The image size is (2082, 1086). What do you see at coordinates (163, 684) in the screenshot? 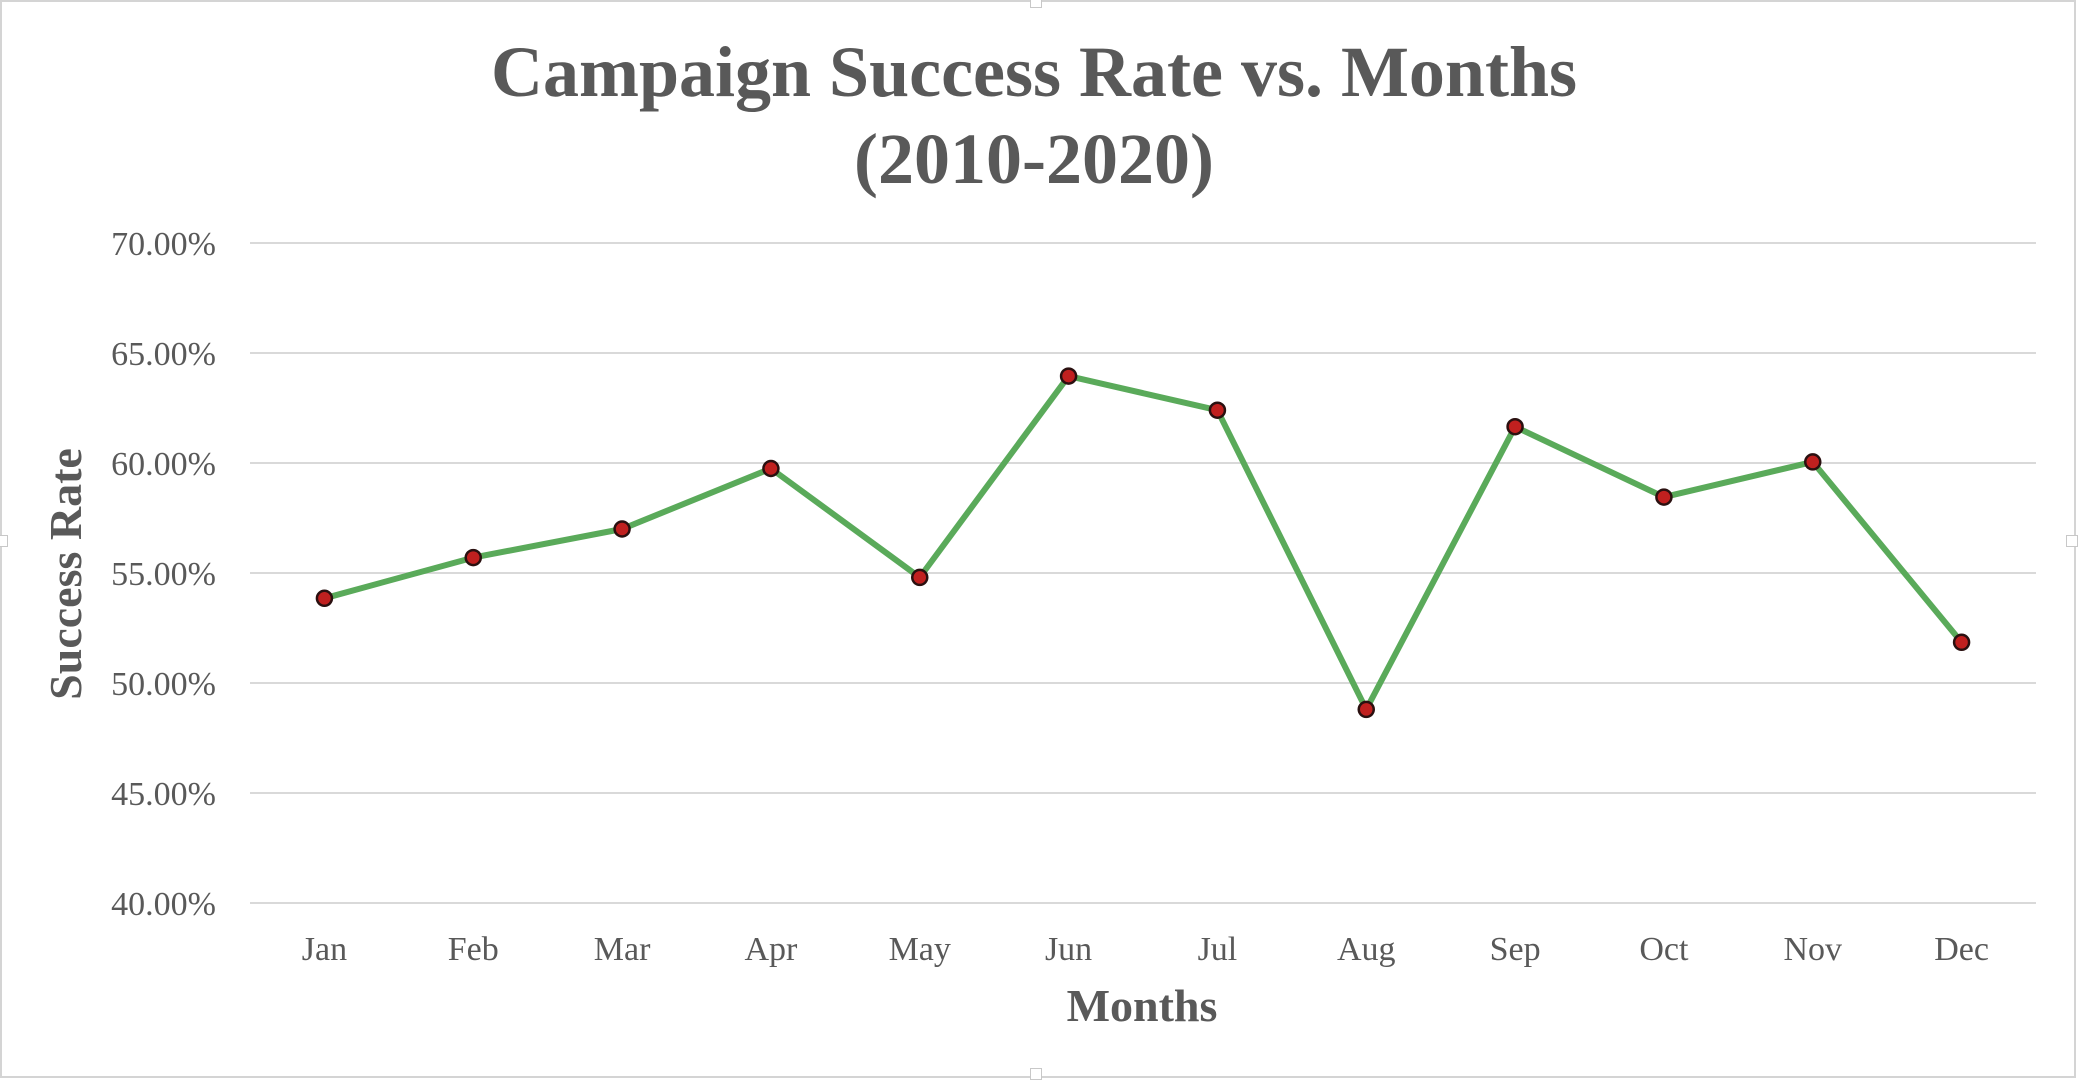
I see `y-tick-label: 50.00%` at bounding box center [163, 684].